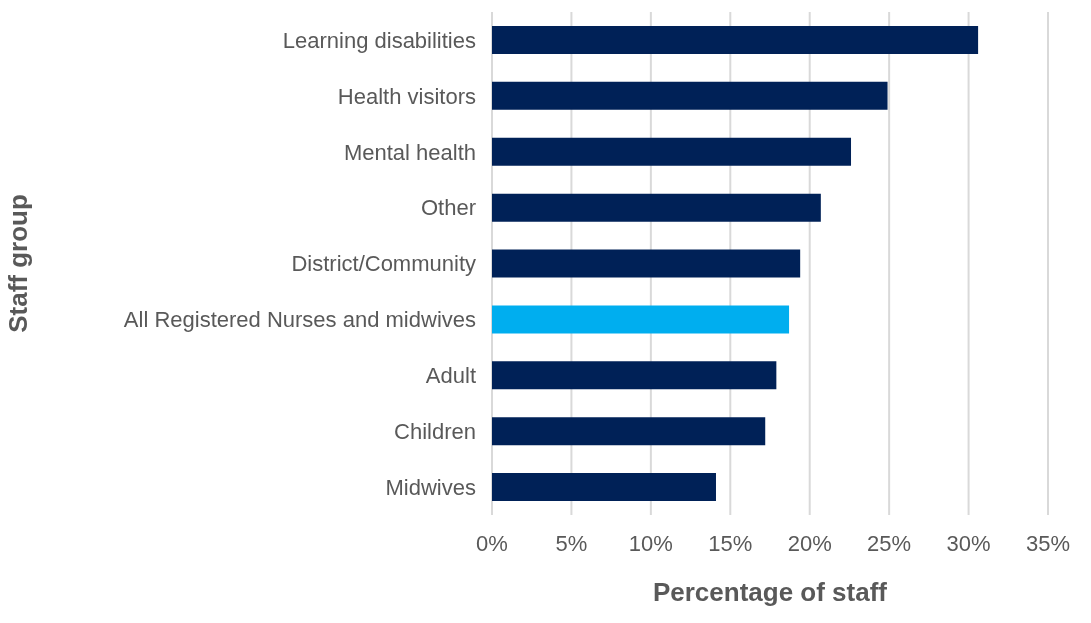 Image resolution: width=1091 pixels, height=623 pixels. Describe the element at coordinates (406, 96) in the screenshot. I see `y-tick-label: Health visitors` at that location.